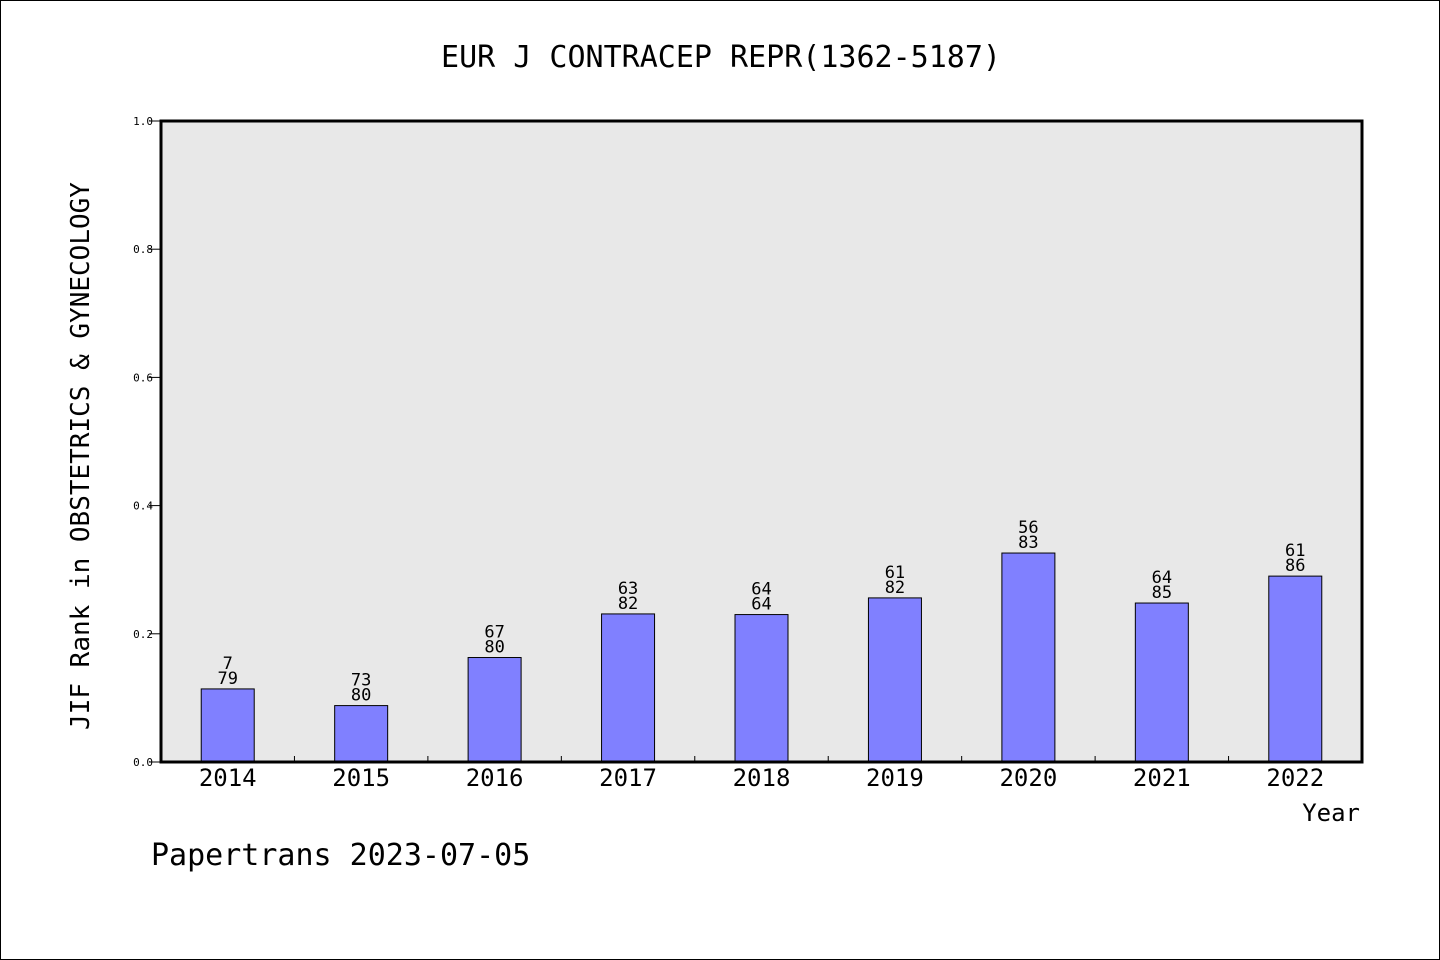 The width and height of the screenshot is (1440, 960). What do you see at coordinates (895, 778) in the screenshot?
I see `x-tick-label: 2019` at bounding box center [895, 778].